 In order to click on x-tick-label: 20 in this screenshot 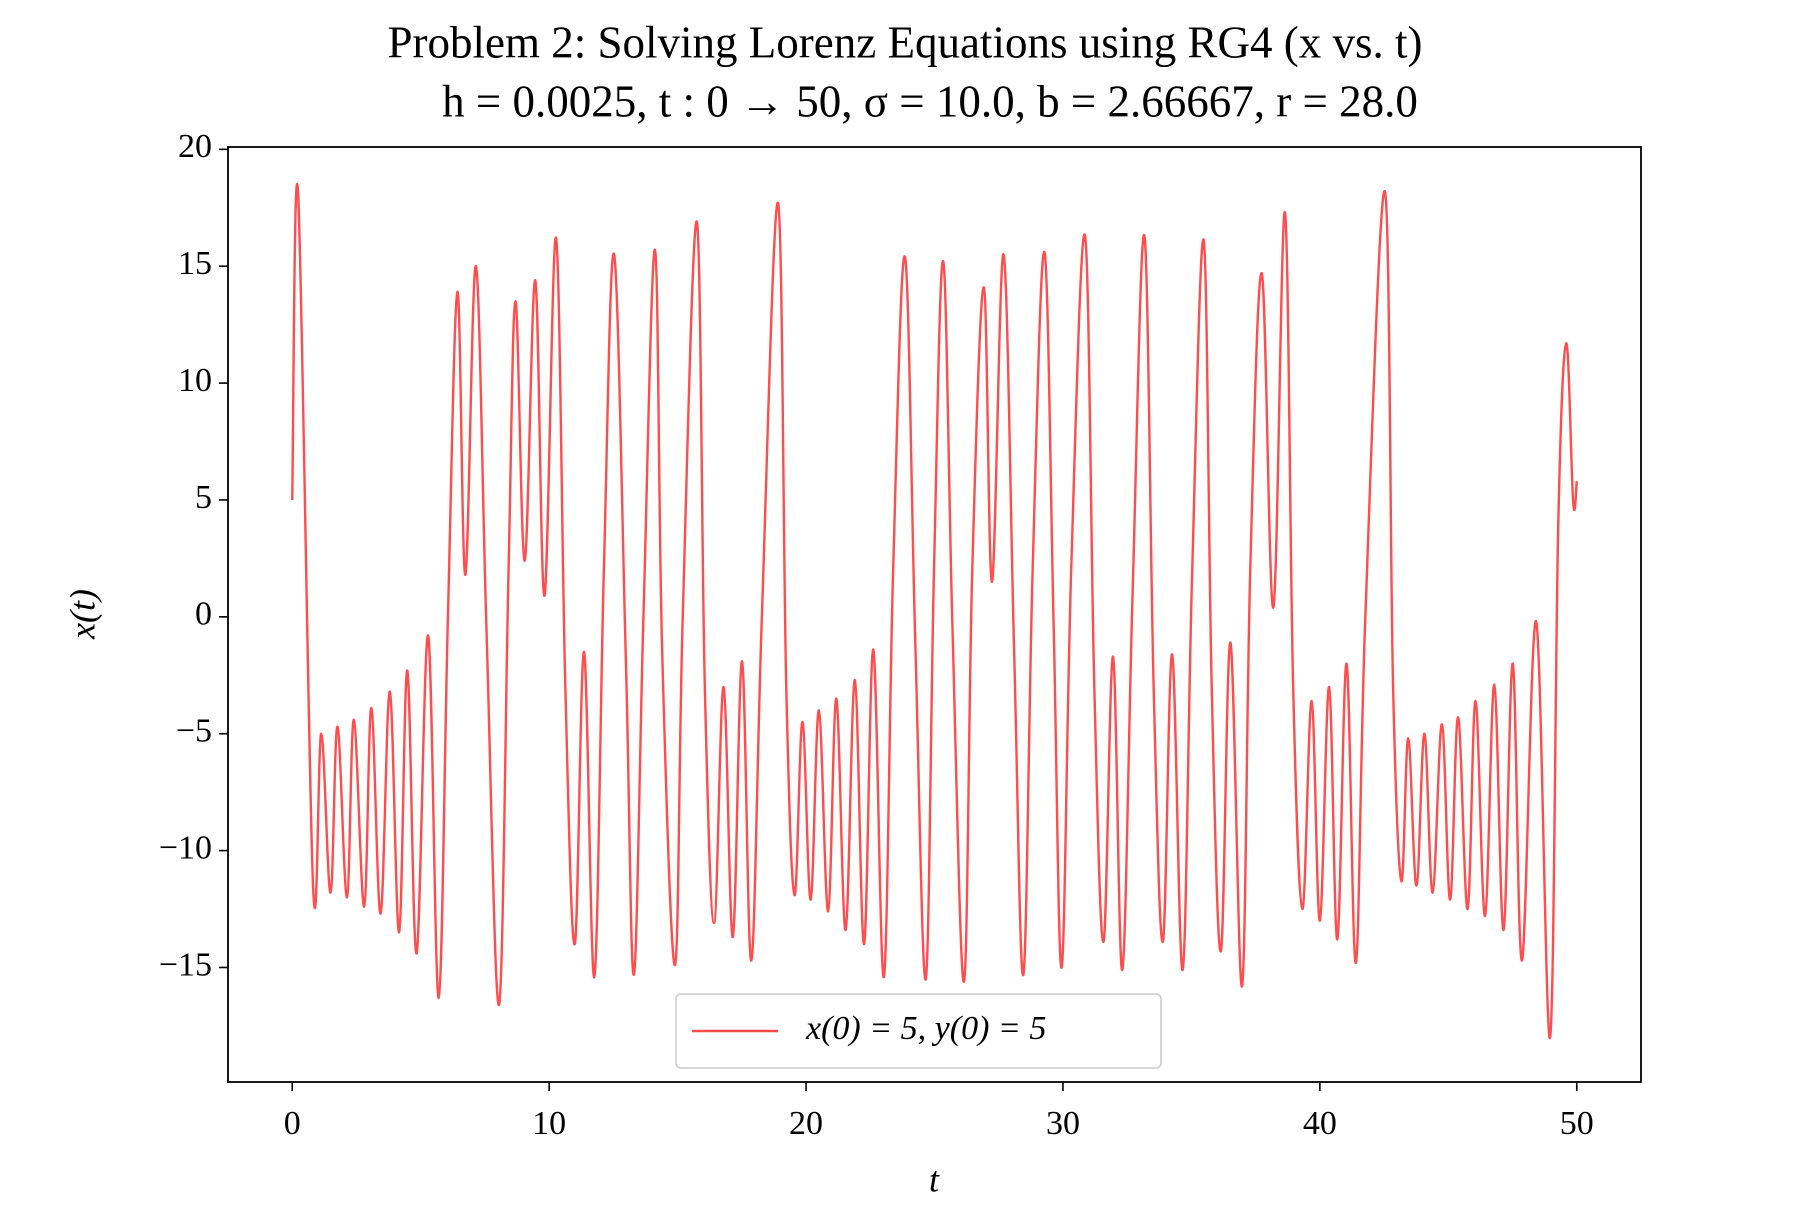, I will do `click(806, 1123)`.